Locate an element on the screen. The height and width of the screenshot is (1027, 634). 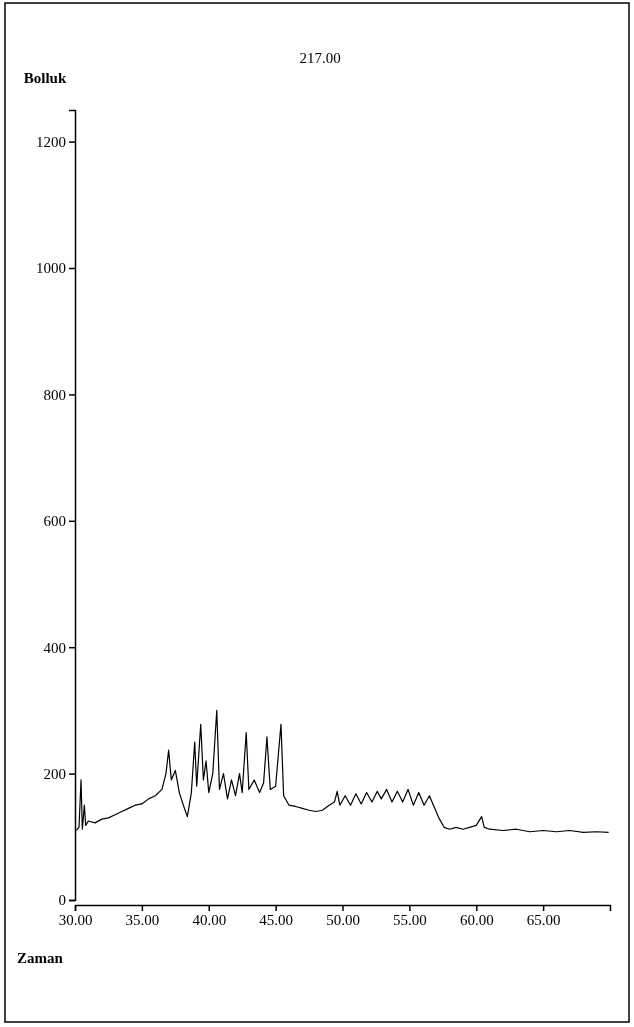
chart-title: 217.00 is located at coordinates (320, 58).